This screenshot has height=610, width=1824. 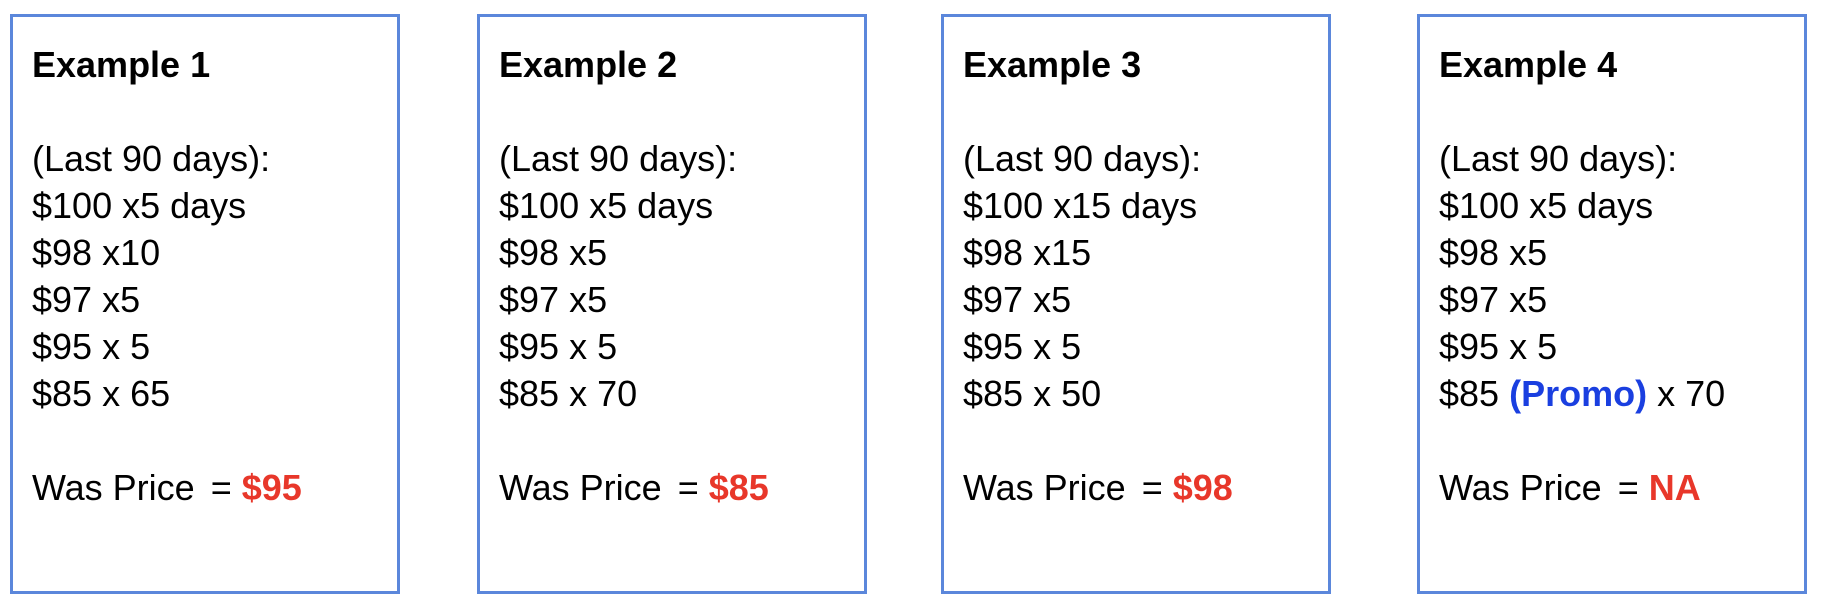 I want to click on card-title: Example 1, so click(x=121, y=64).